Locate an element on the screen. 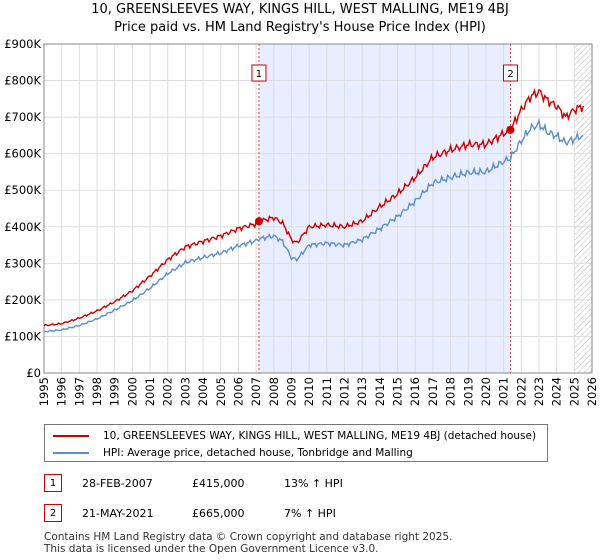 This screenshot has width=600, height=560. transaction-price: £415,000 is located at coordinates (218, 483).